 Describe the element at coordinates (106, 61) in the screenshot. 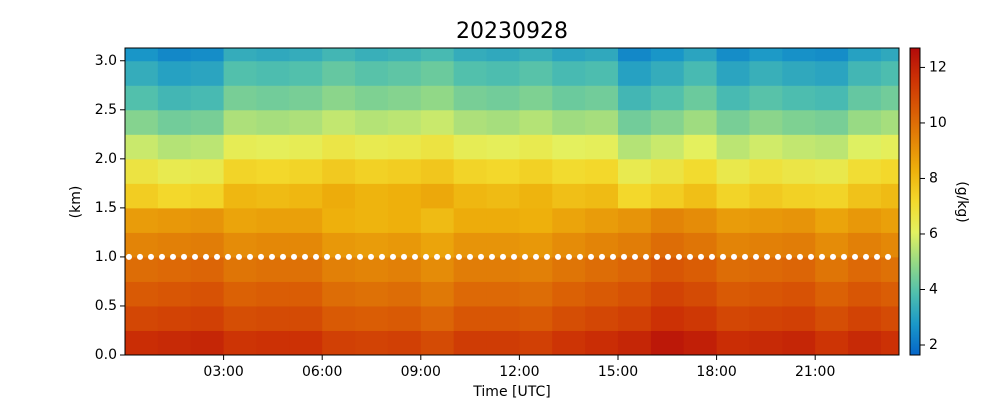

I see `y-tick-label: 3.0` at that location.